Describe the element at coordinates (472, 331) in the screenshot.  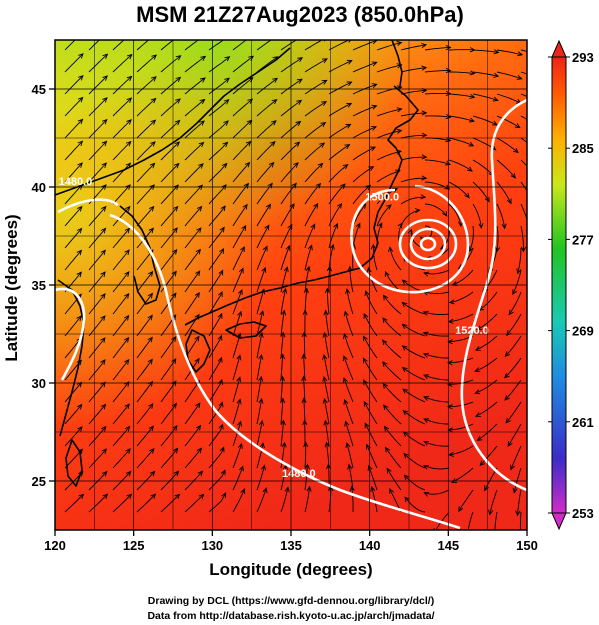
I see `contour-label: 1520.0` at that location.